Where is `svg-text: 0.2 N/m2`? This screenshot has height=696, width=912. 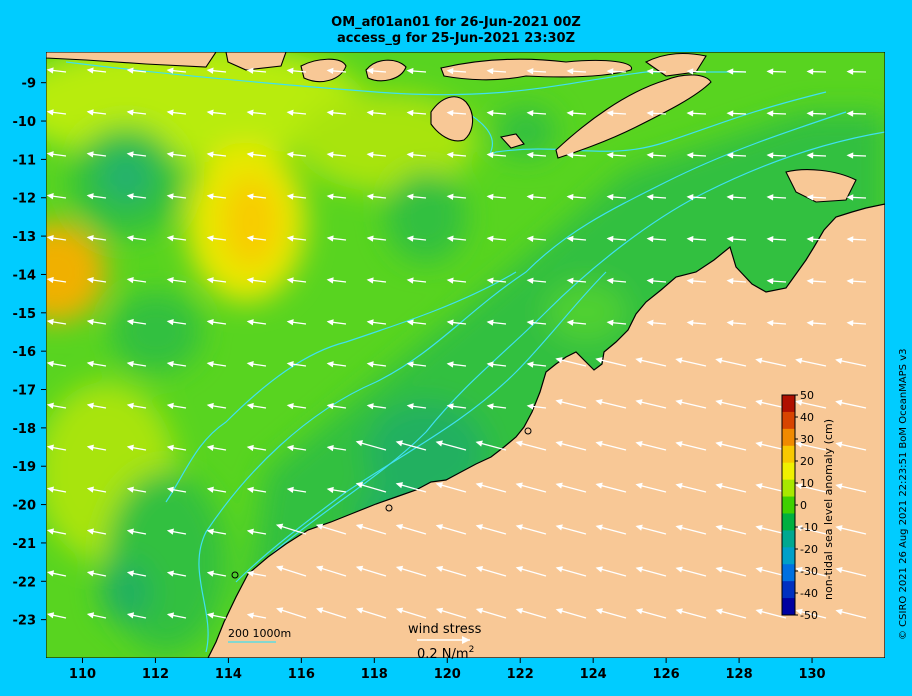 svg-text: 0.2 N/m2 is located at coordinates (445, 653).